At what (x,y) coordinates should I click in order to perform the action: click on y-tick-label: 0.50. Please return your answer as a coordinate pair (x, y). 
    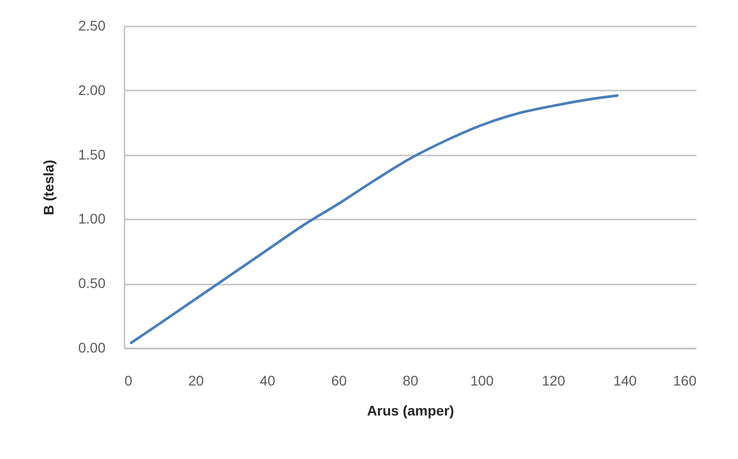
    Looking at the image, I should click on (92, 283).